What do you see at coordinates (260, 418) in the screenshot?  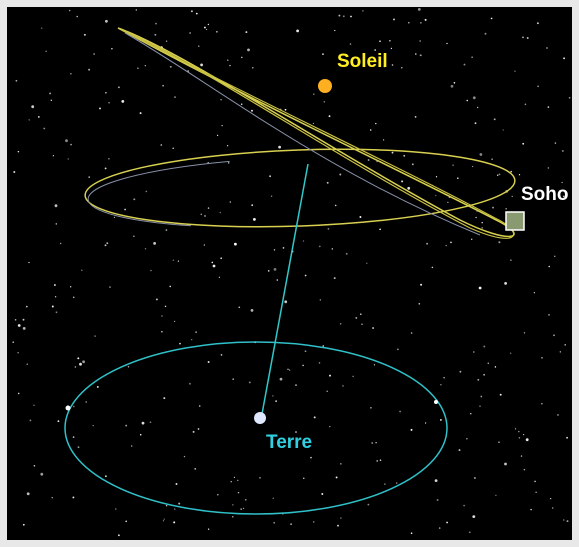 I see `earth` at bounding box center [260, 418].